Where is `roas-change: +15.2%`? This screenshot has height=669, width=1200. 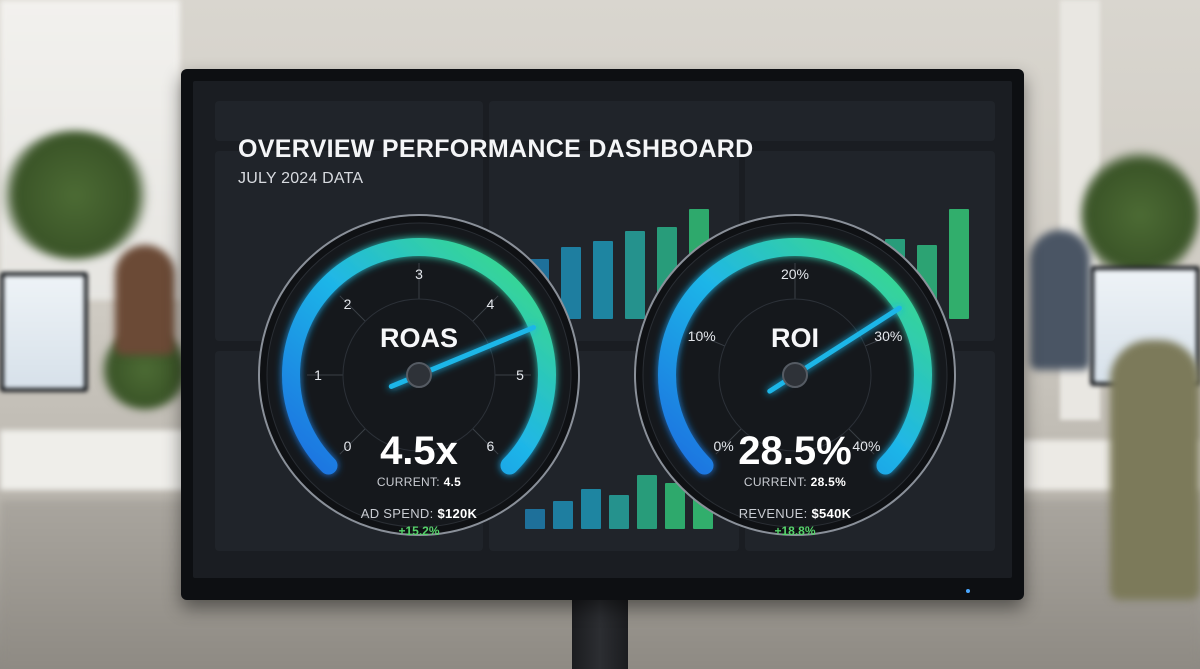
roas-change: +15.2% is located at coordinates (419, 531).